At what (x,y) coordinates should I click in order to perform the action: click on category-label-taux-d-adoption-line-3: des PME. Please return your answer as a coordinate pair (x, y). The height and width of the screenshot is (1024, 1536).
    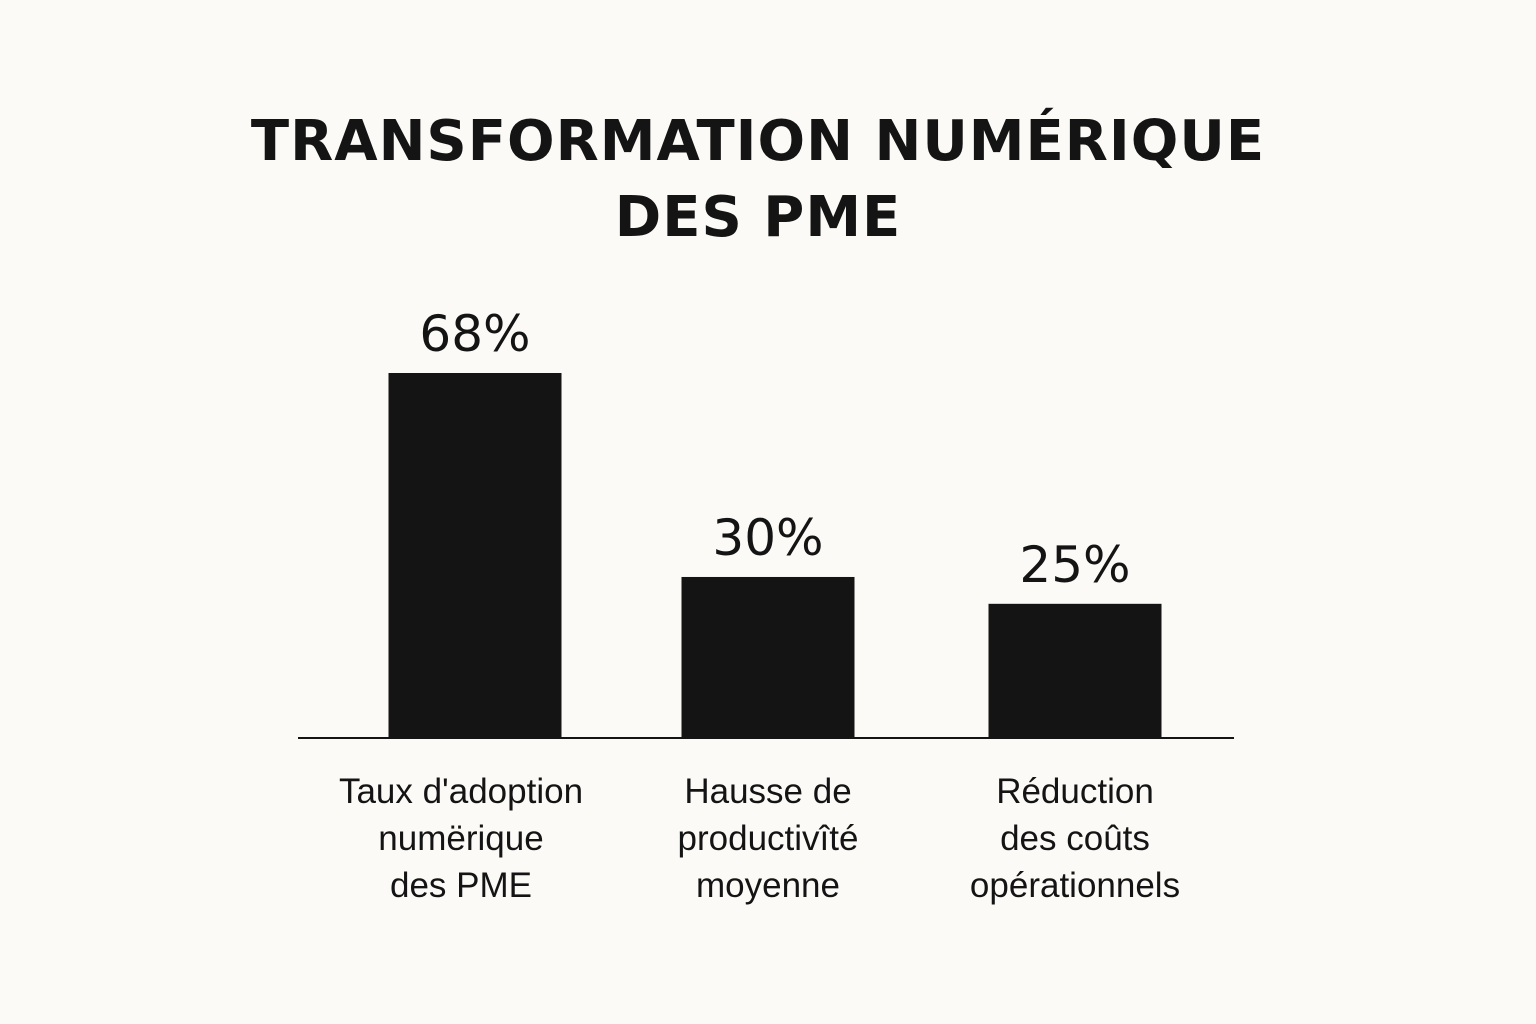
    Looking at the image, I should click on (461, 885).